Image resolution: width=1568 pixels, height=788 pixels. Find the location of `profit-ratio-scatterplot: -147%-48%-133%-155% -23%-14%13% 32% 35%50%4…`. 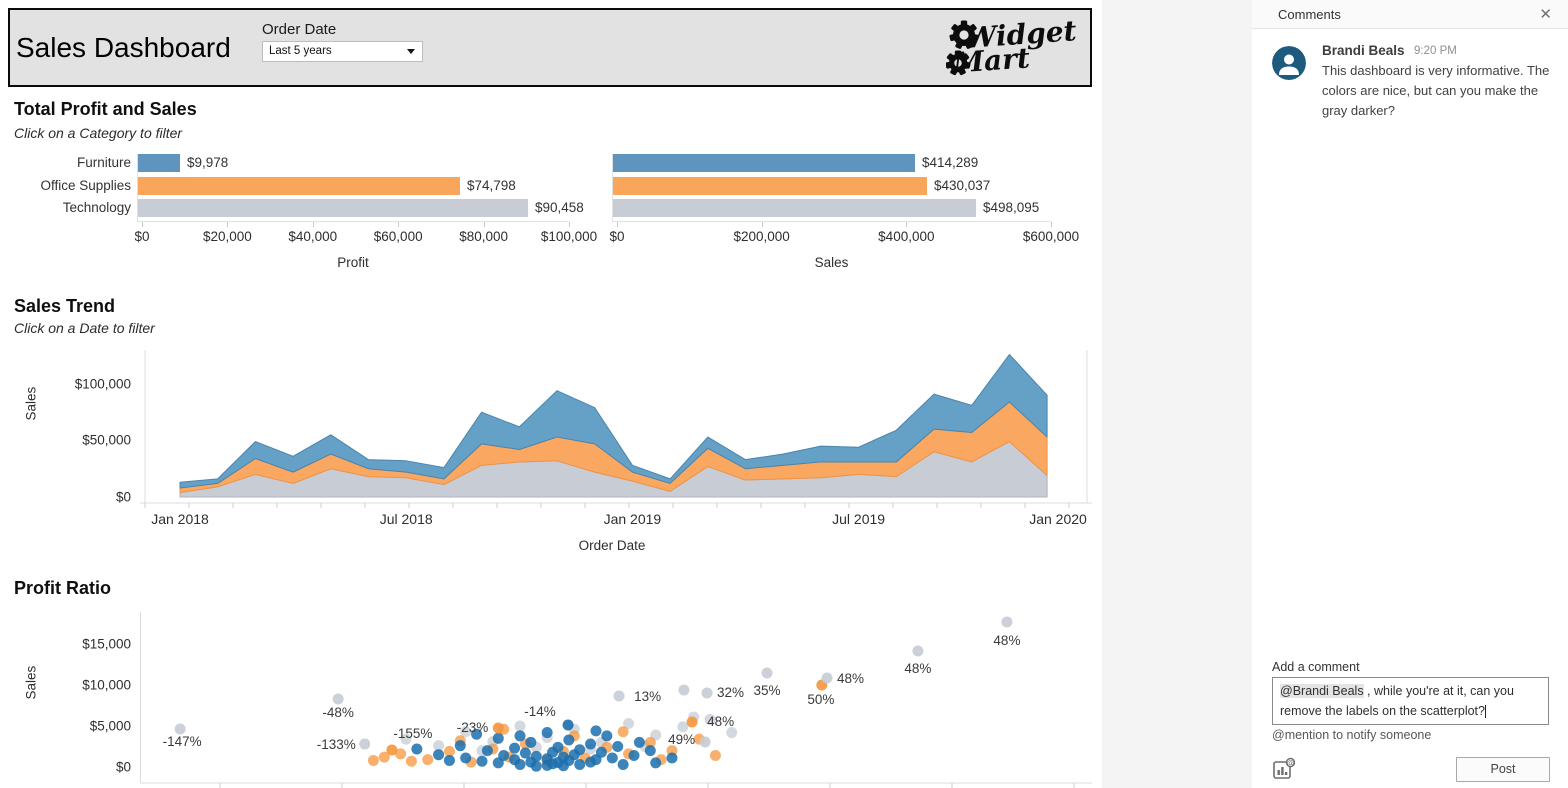

profit-ratio-scatterplot: -147%-48%-133%-155% -23%-14%13% 32% 35%50%4… is located at coordinates (616, 695).